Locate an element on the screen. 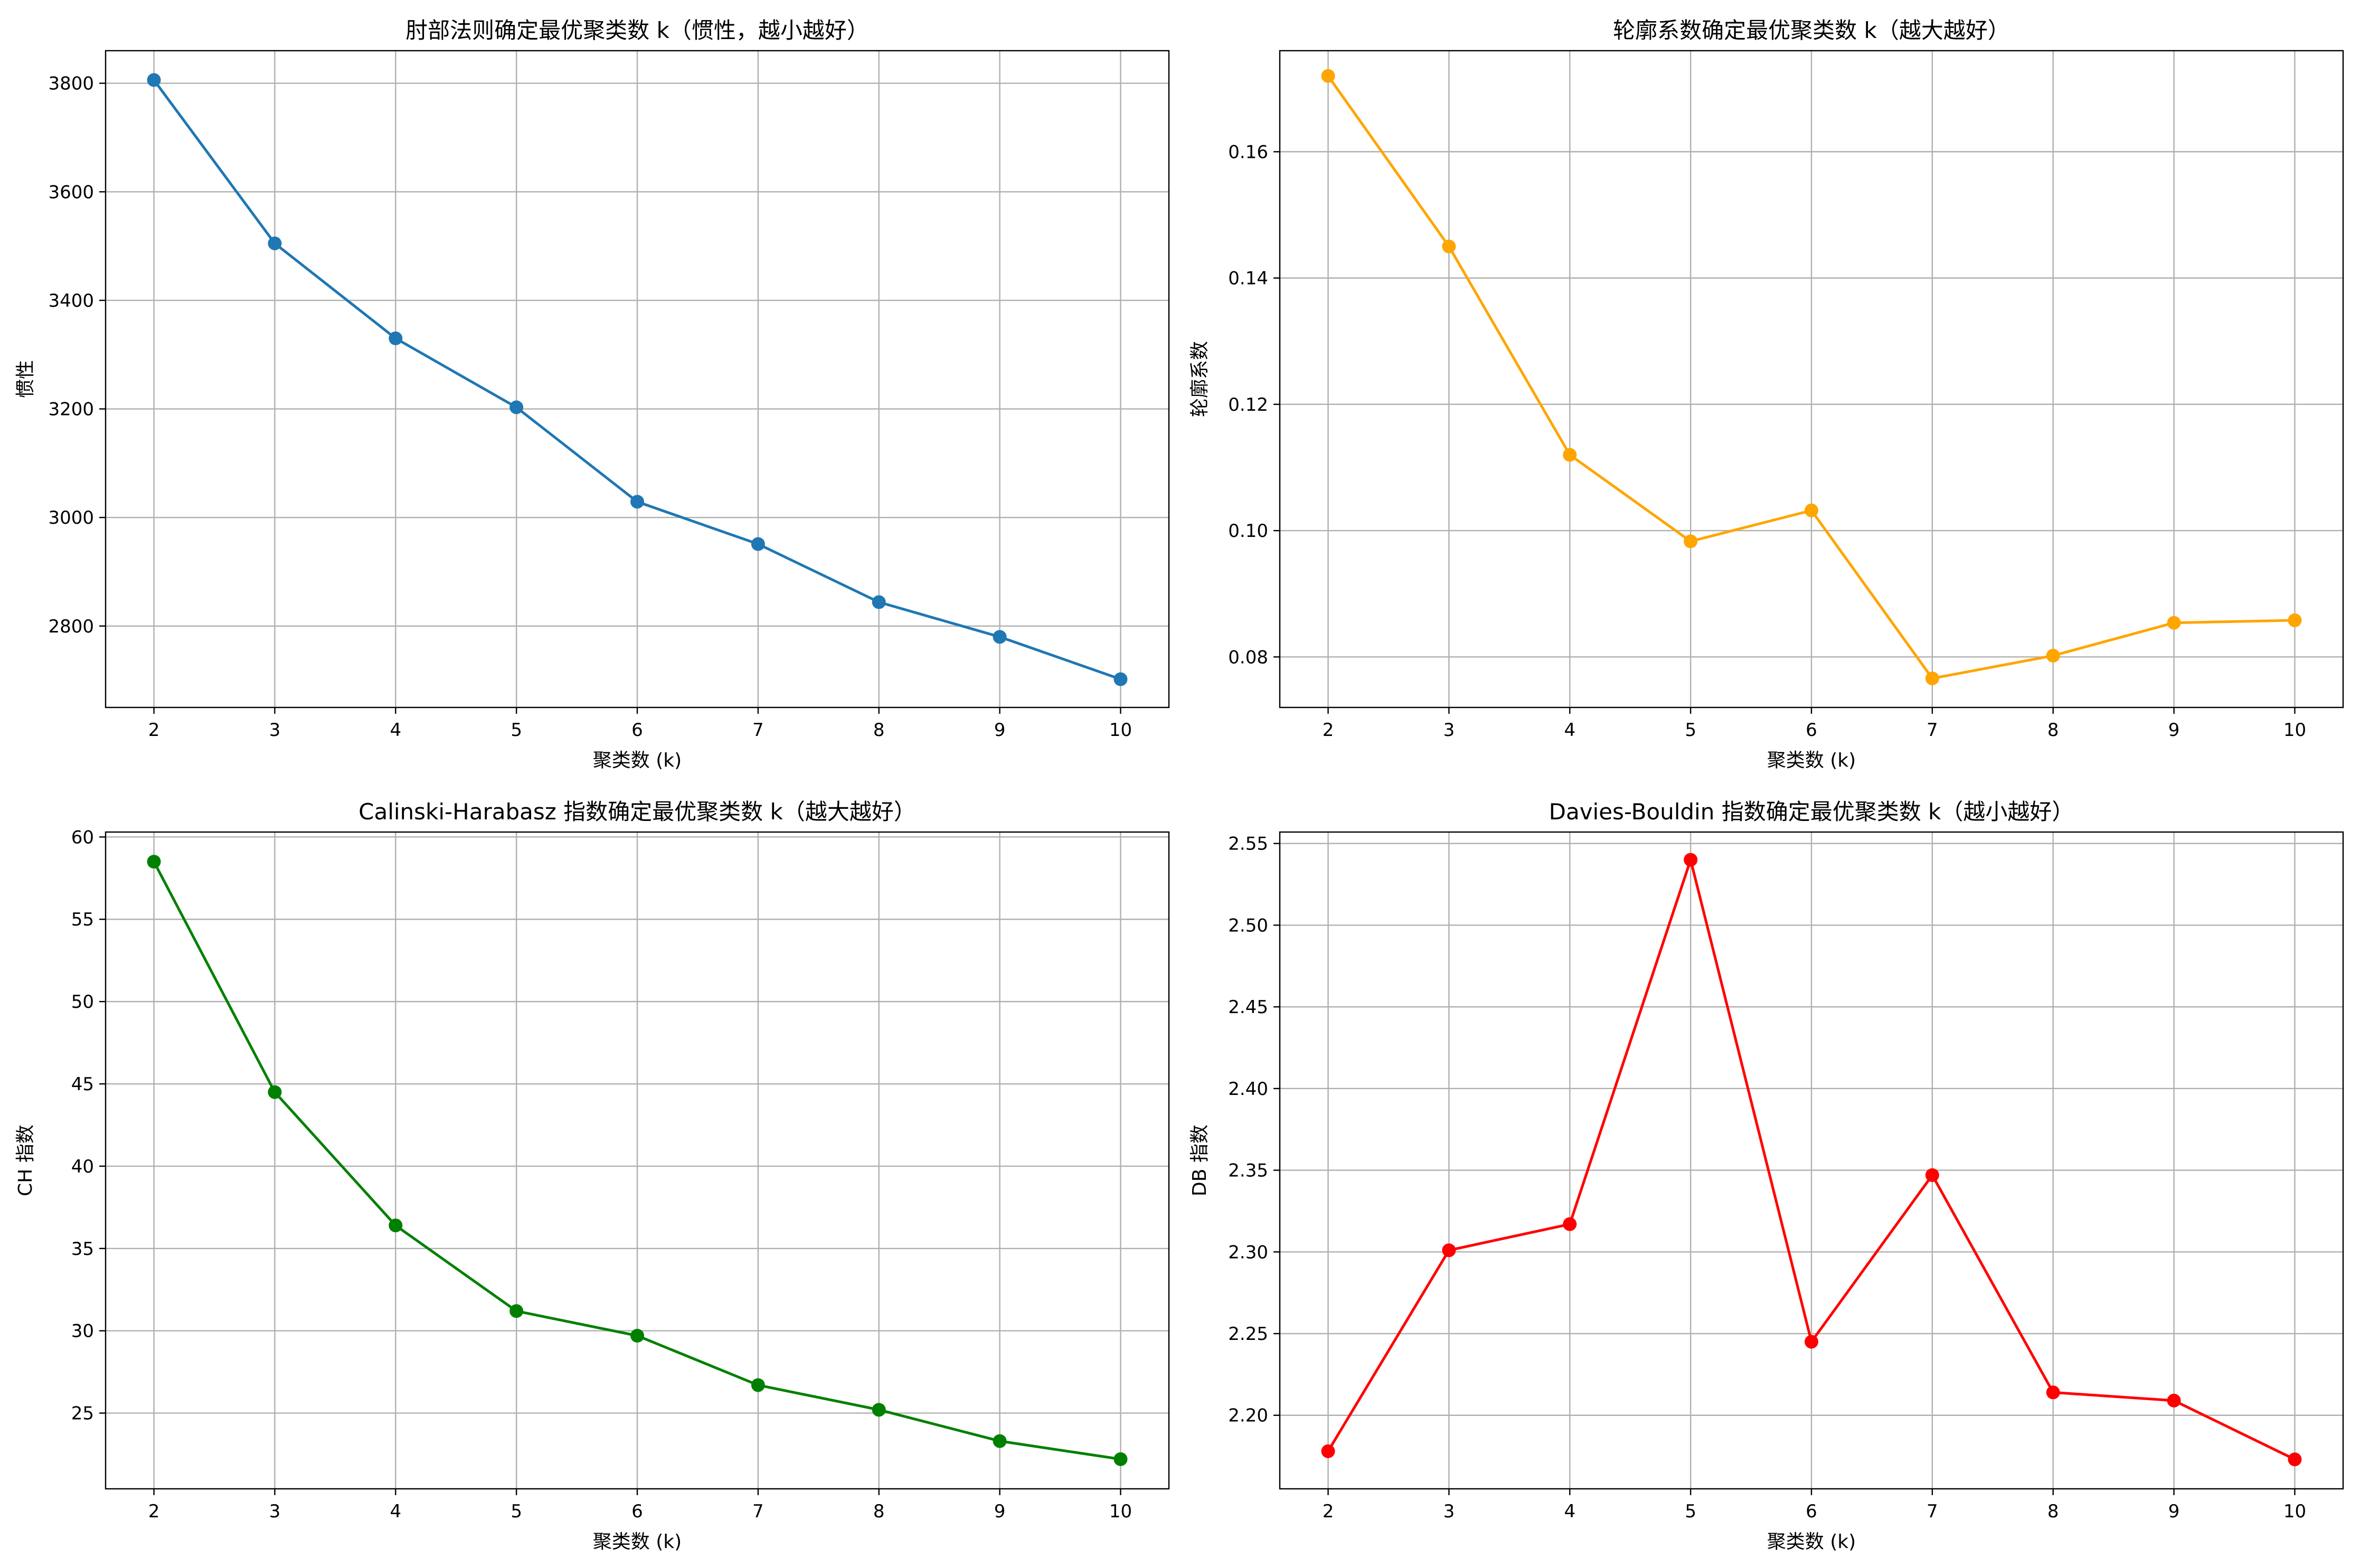  y-tick-label: 2.25 is located at coordinates (1248, 1335).